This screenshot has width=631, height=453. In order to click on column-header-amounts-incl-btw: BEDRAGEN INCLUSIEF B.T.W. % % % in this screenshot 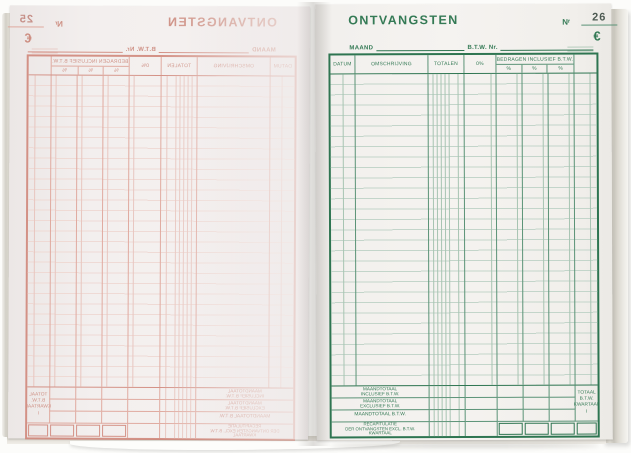, I will do `click(535, 63)`.